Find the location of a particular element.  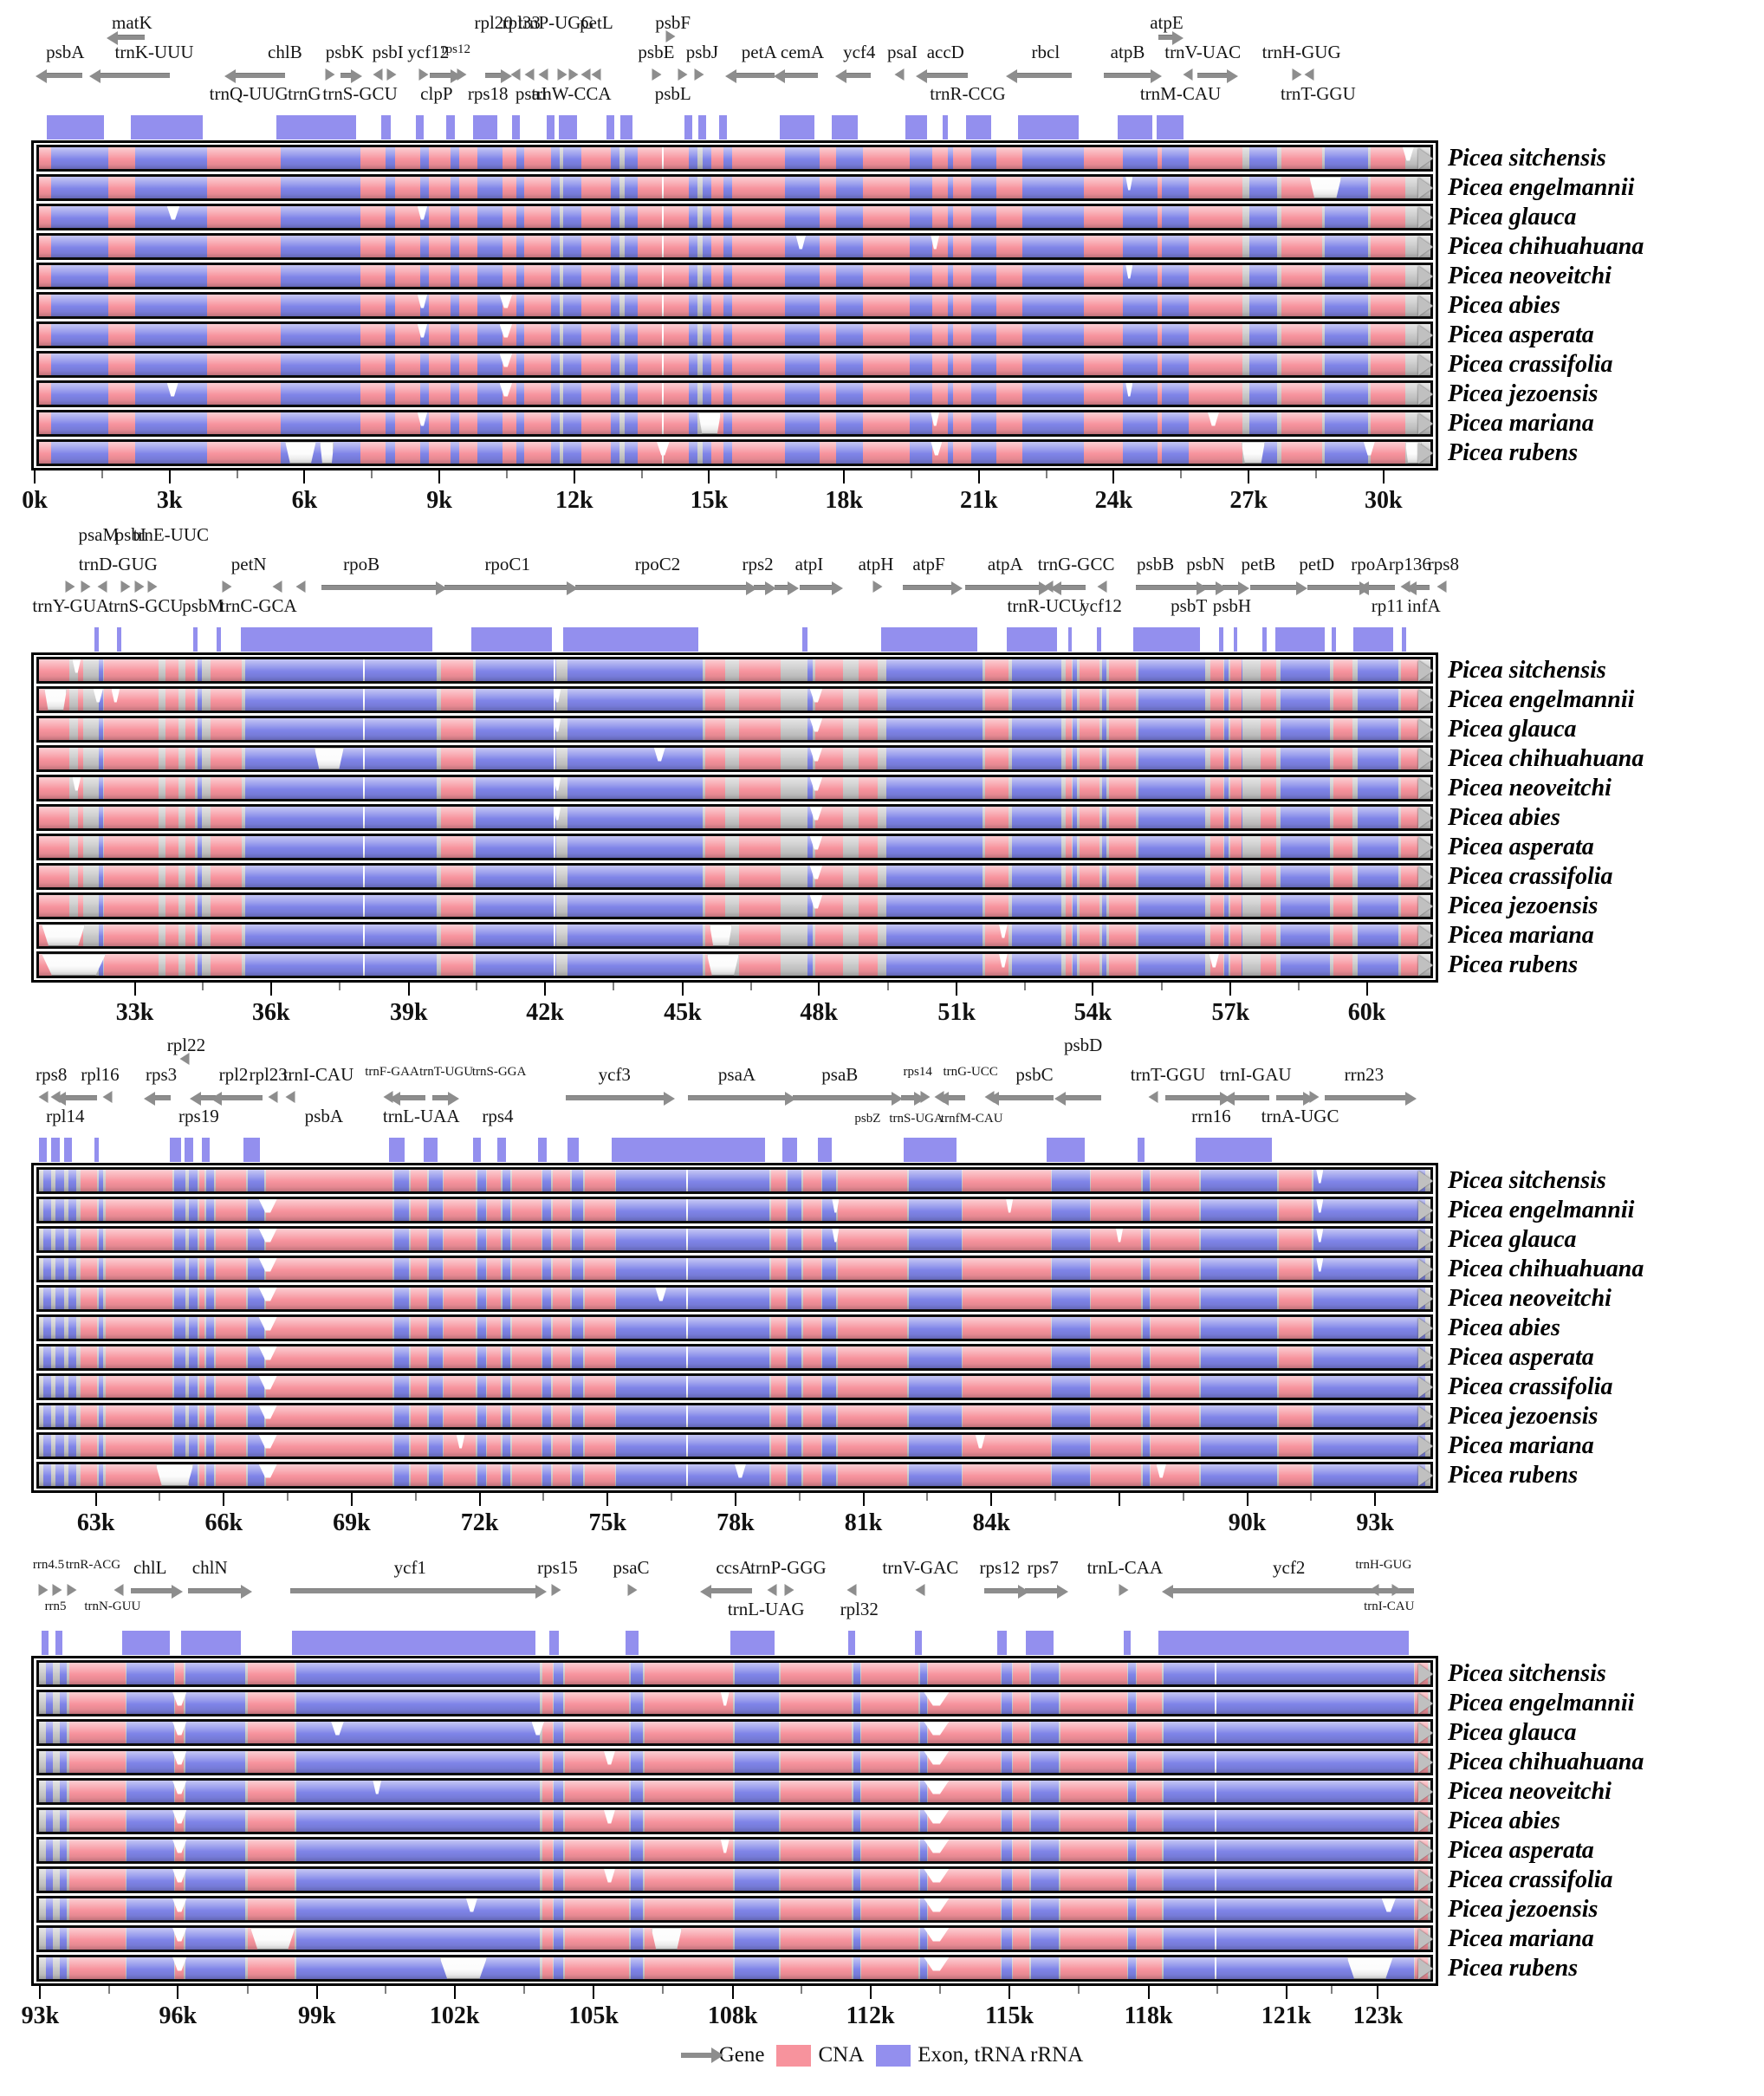

gene-label: ycf12 is located at coordinates (428, 52).